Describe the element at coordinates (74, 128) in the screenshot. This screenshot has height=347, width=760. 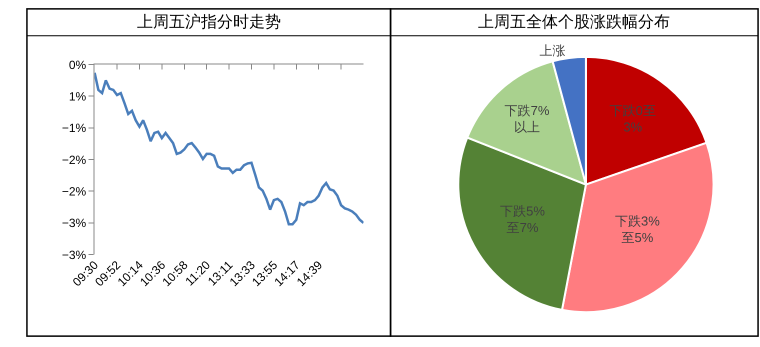
I see `y-tick-label: −1%` at that location.